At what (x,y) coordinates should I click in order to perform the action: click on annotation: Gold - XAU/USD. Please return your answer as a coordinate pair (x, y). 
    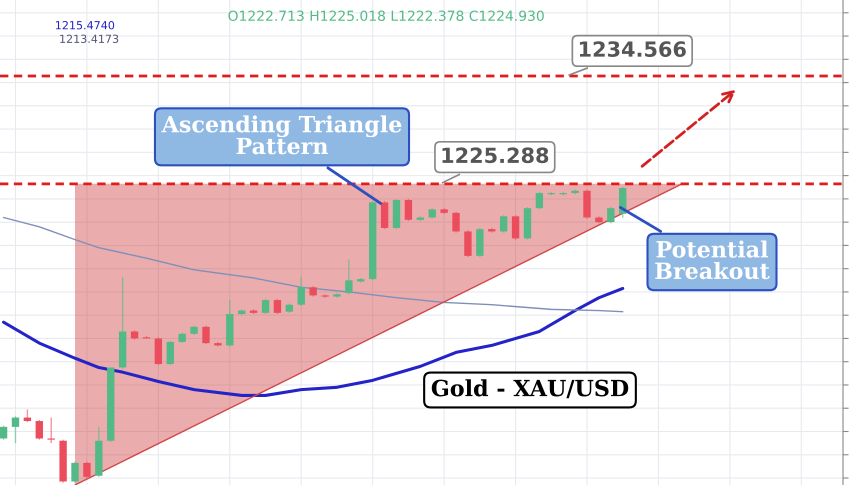
    Looking at the image, I should click on (530, 388).